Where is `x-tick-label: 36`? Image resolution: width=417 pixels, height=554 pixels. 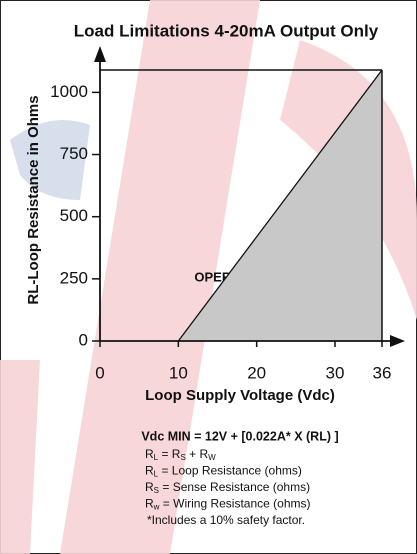
x-tick-label: 36 is located at coordinates (382, 372).